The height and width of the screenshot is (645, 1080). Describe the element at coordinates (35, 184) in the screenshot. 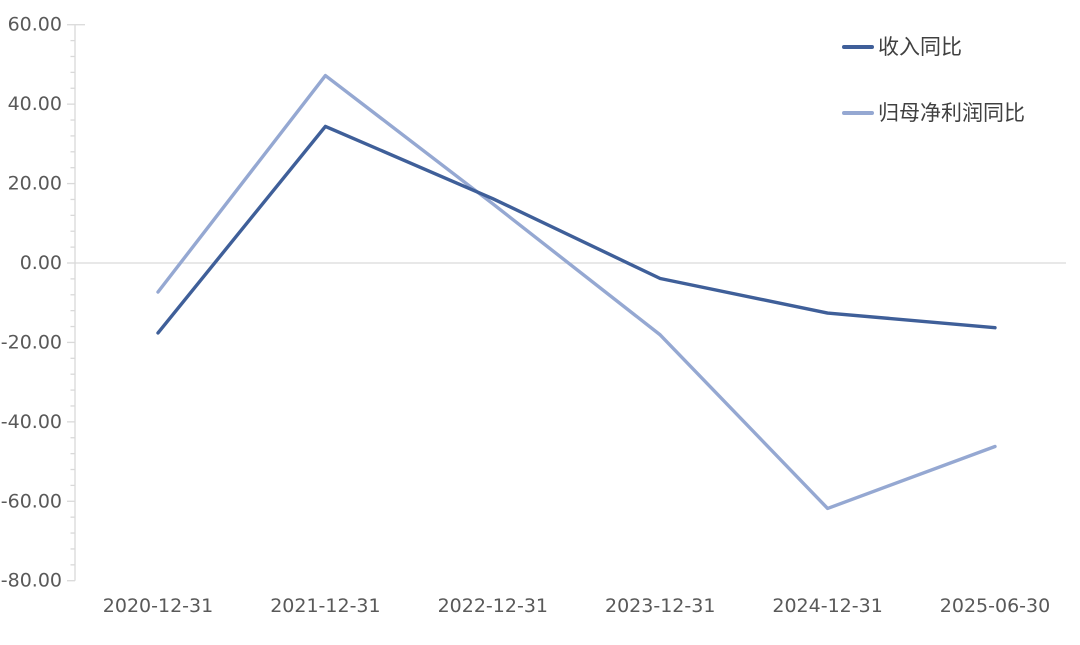

I see `y-axis-tick-label: 20.00` at that location.